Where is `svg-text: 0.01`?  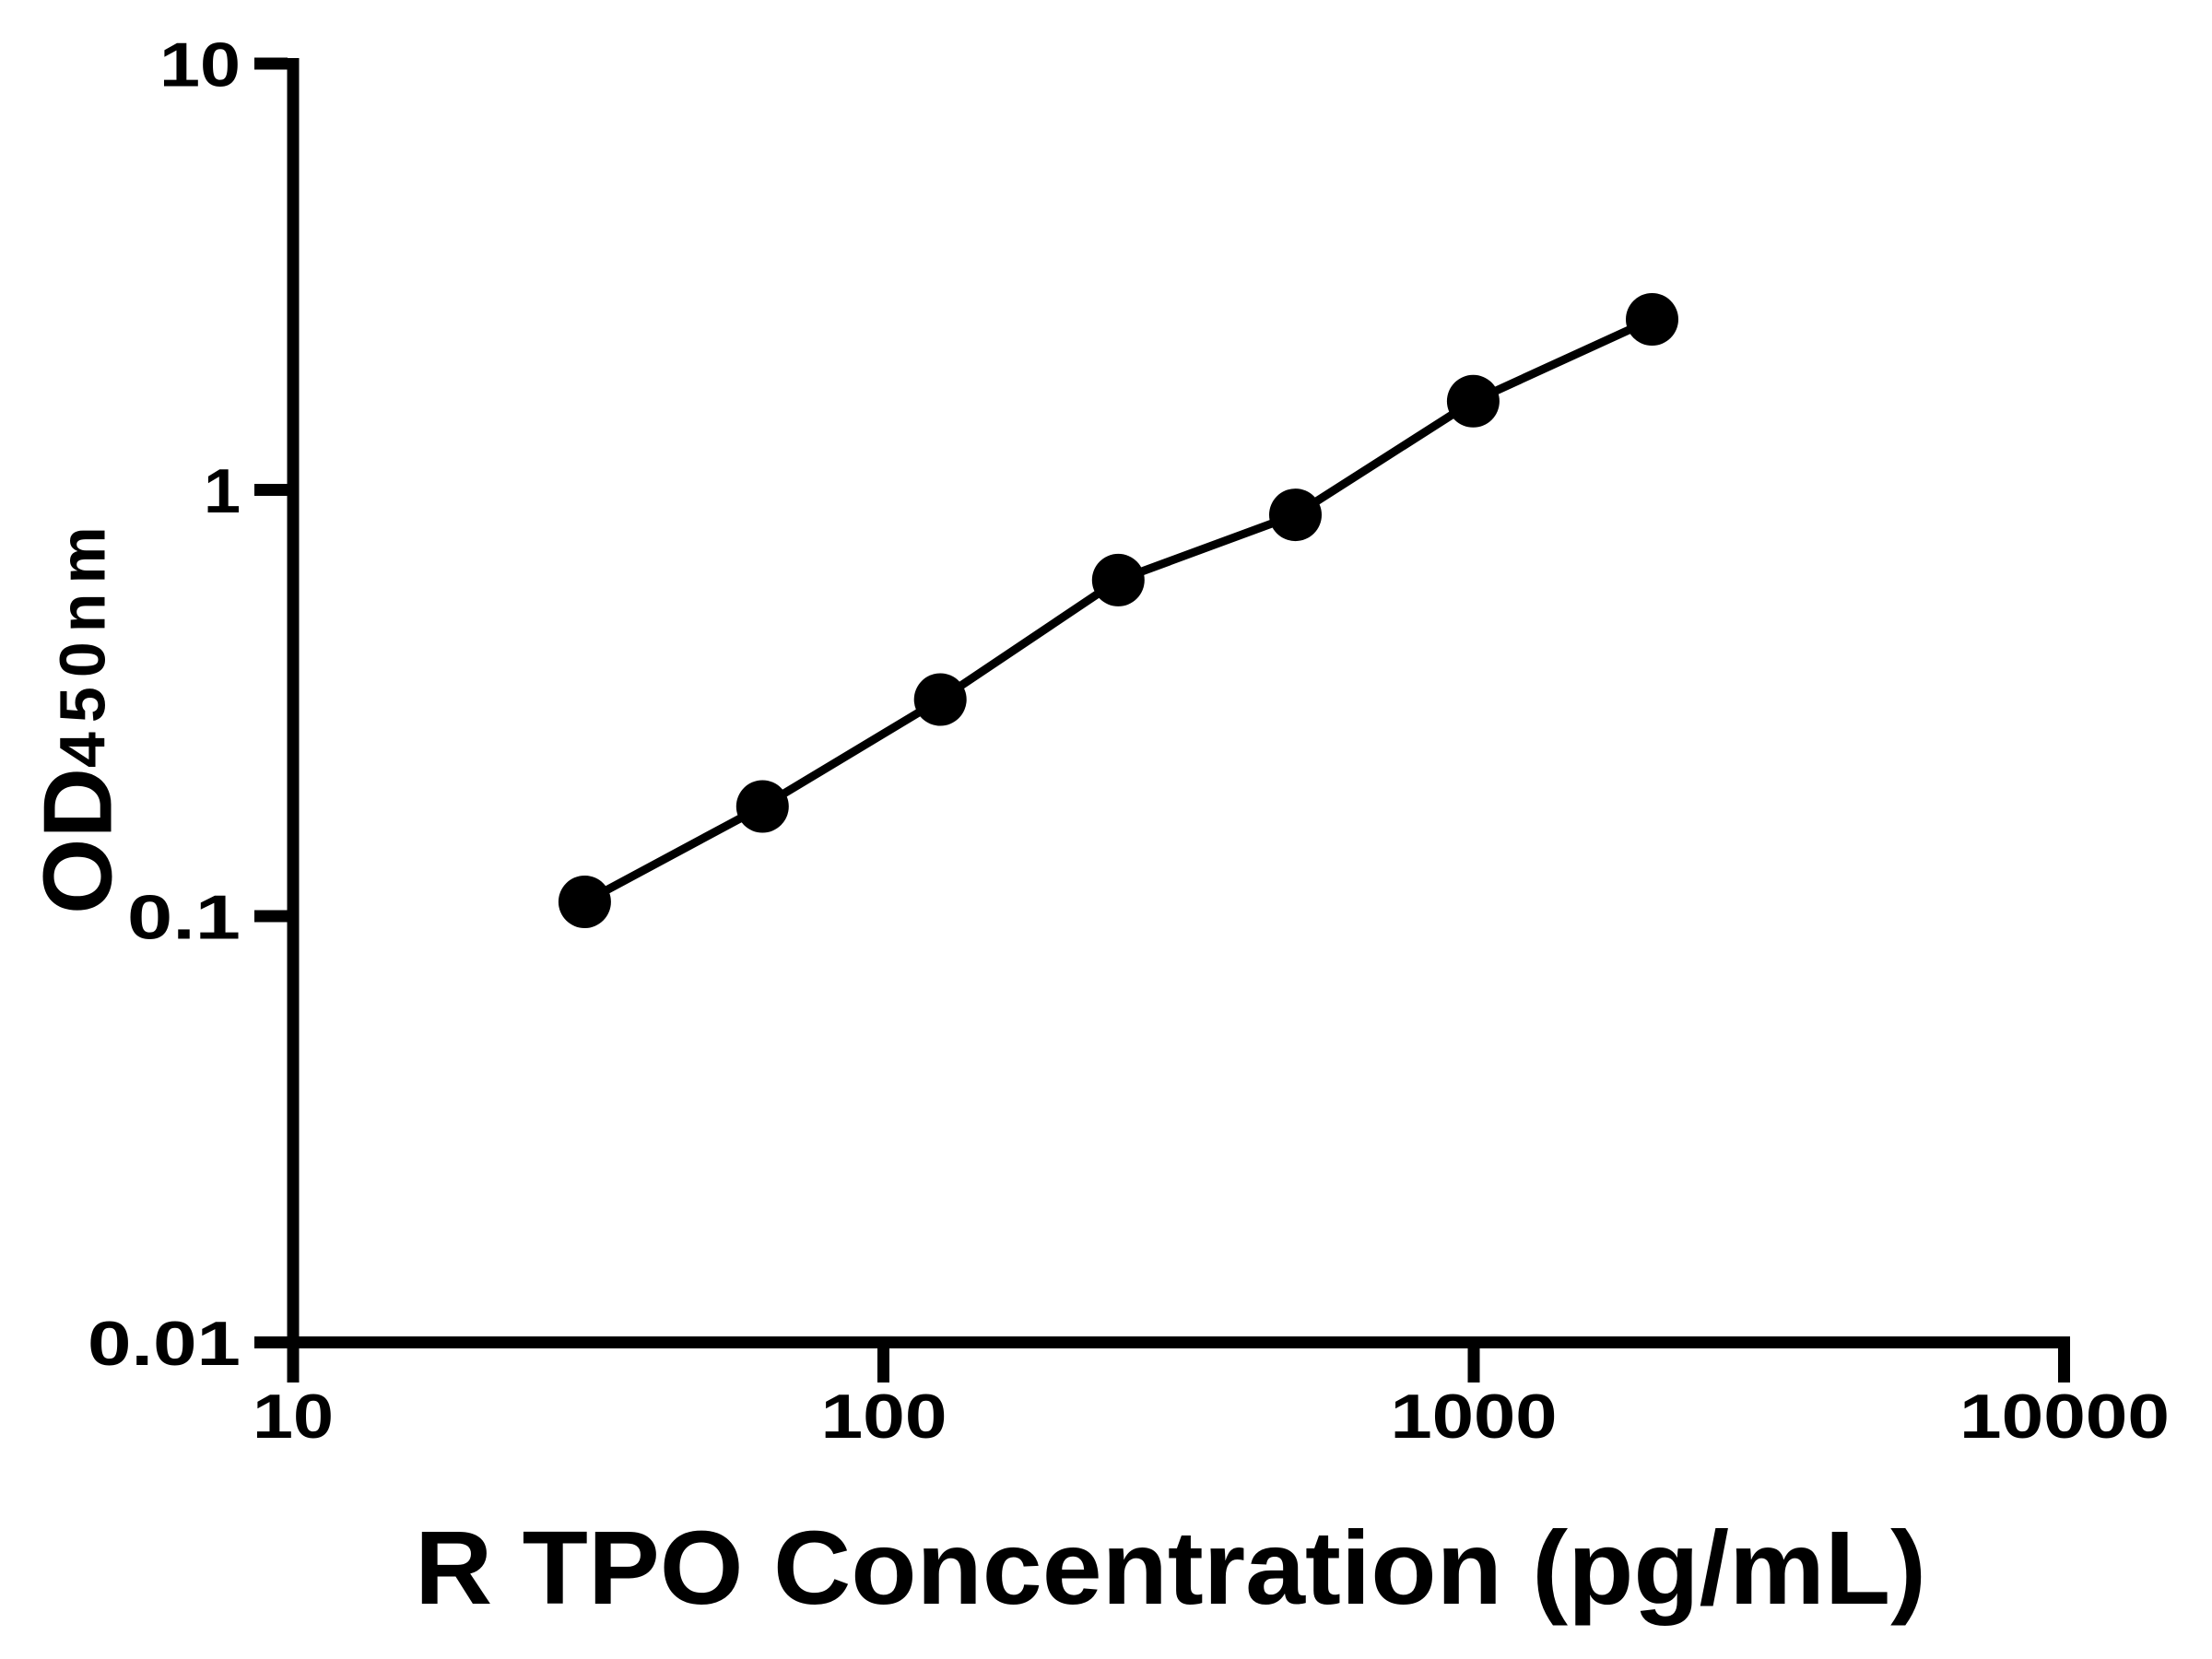 svg-text: 0.01 is located at coordinates (164, 1344).